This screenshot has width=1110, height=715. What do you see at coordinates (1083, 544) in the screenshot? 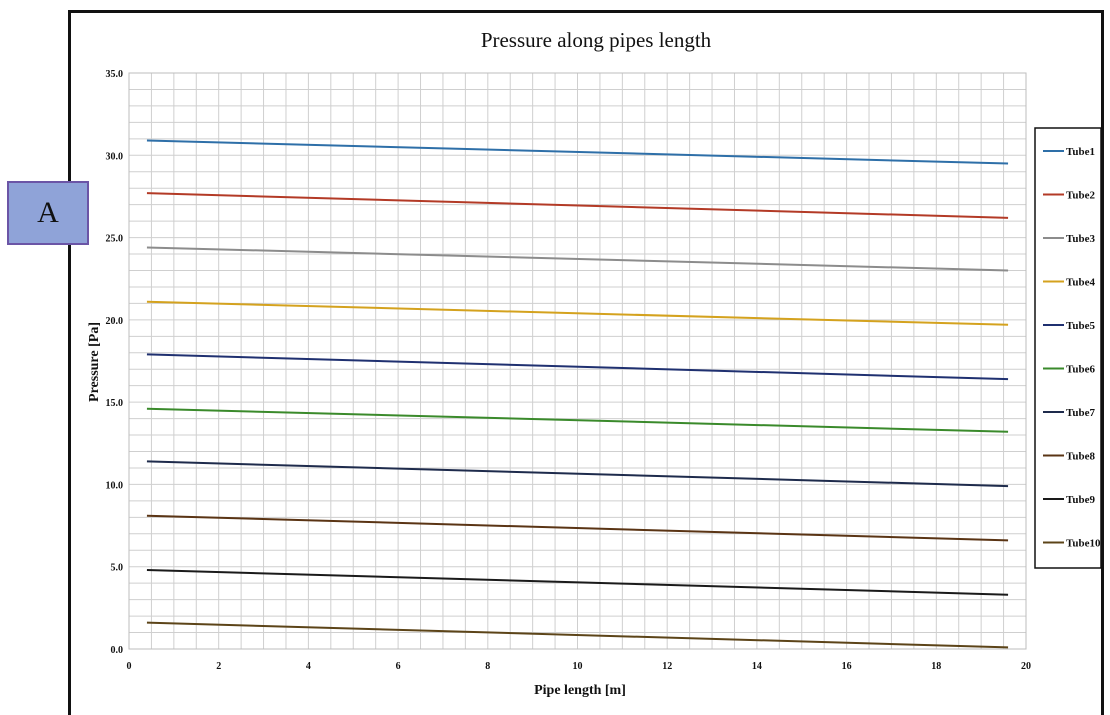
I see `legend-label-tube10: Tube10` at bounding box center [1083, 544].